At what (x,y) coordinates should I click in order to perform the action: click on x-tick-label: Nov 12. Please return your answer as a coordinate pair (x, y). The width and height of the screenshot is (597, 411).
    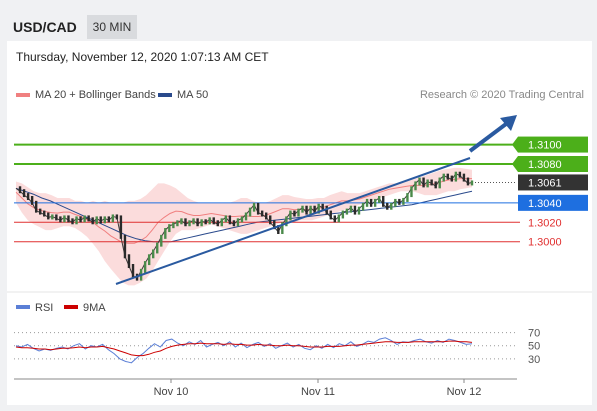
    Looking at the image, I should click on (464, 392).